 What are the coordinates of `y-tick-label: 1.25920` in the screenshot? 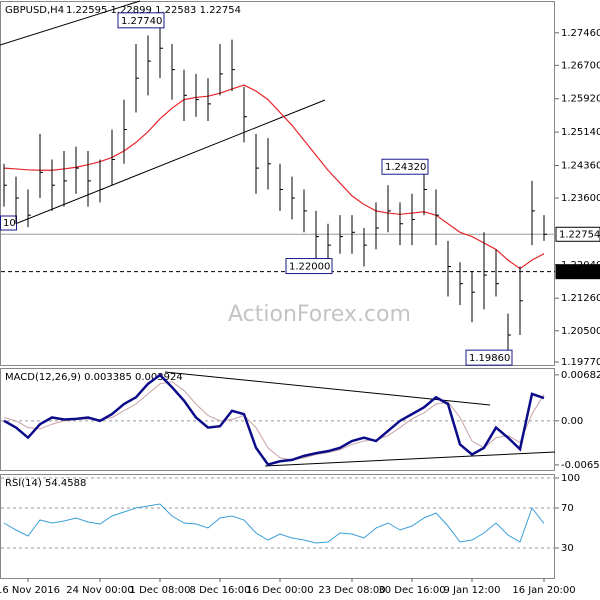 It's located at (580, 99).